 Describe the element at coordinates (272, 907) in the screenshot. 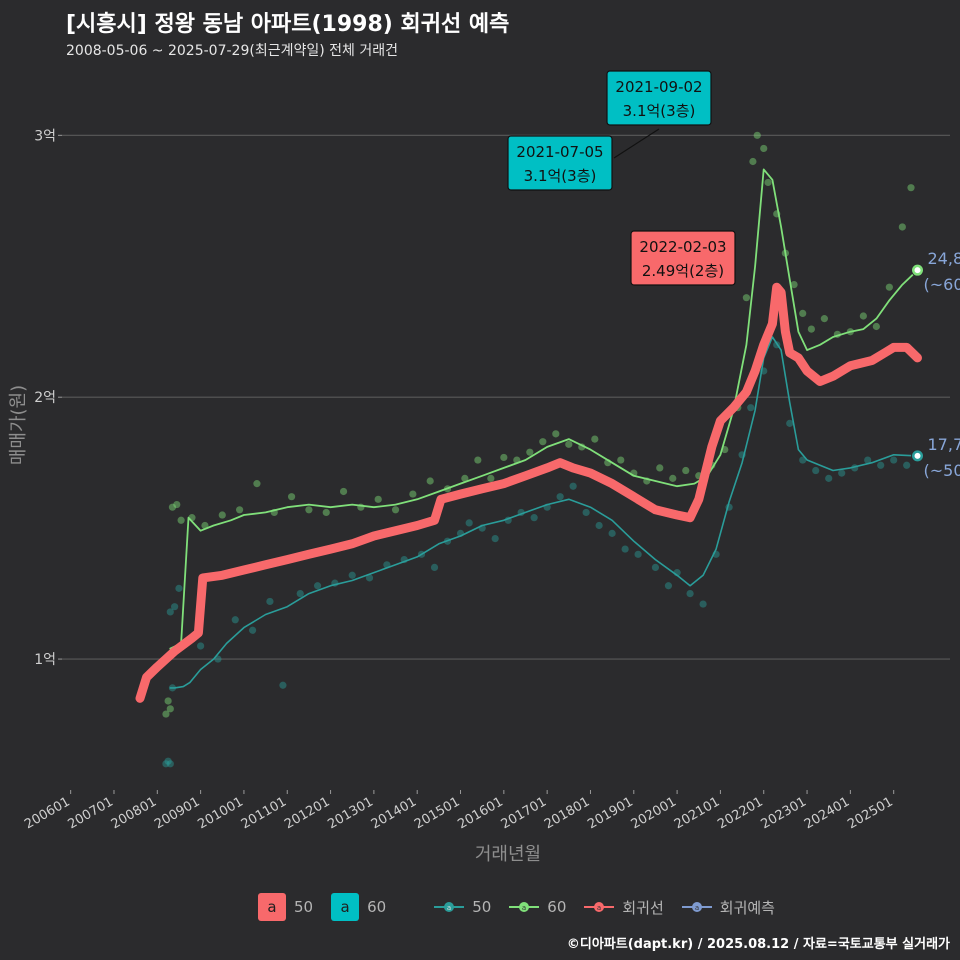

I see `legend-fill-50-swatch: a` at that location.